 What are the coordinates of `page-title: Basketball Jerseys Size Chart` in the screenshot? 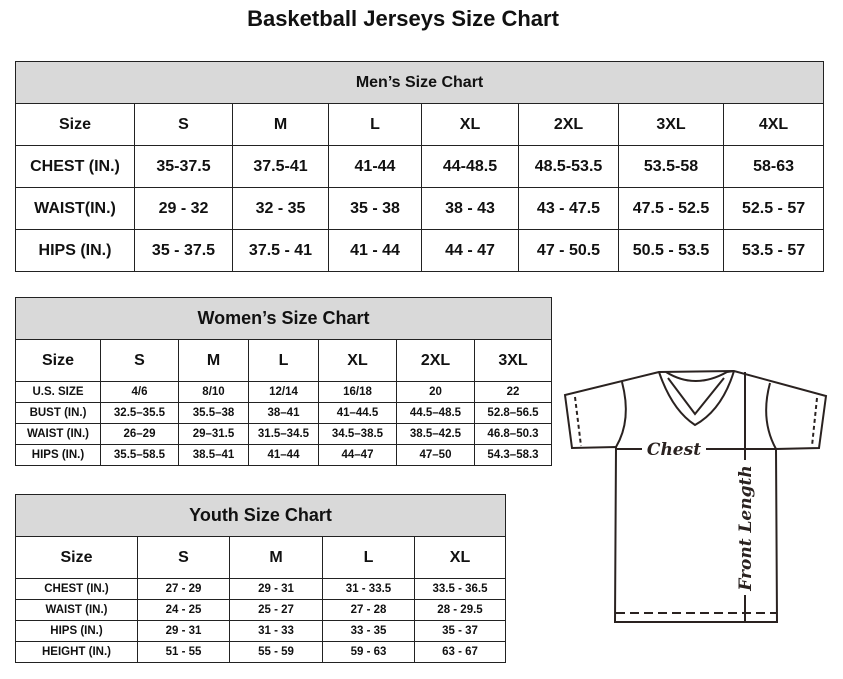 It's located at (403, 18).